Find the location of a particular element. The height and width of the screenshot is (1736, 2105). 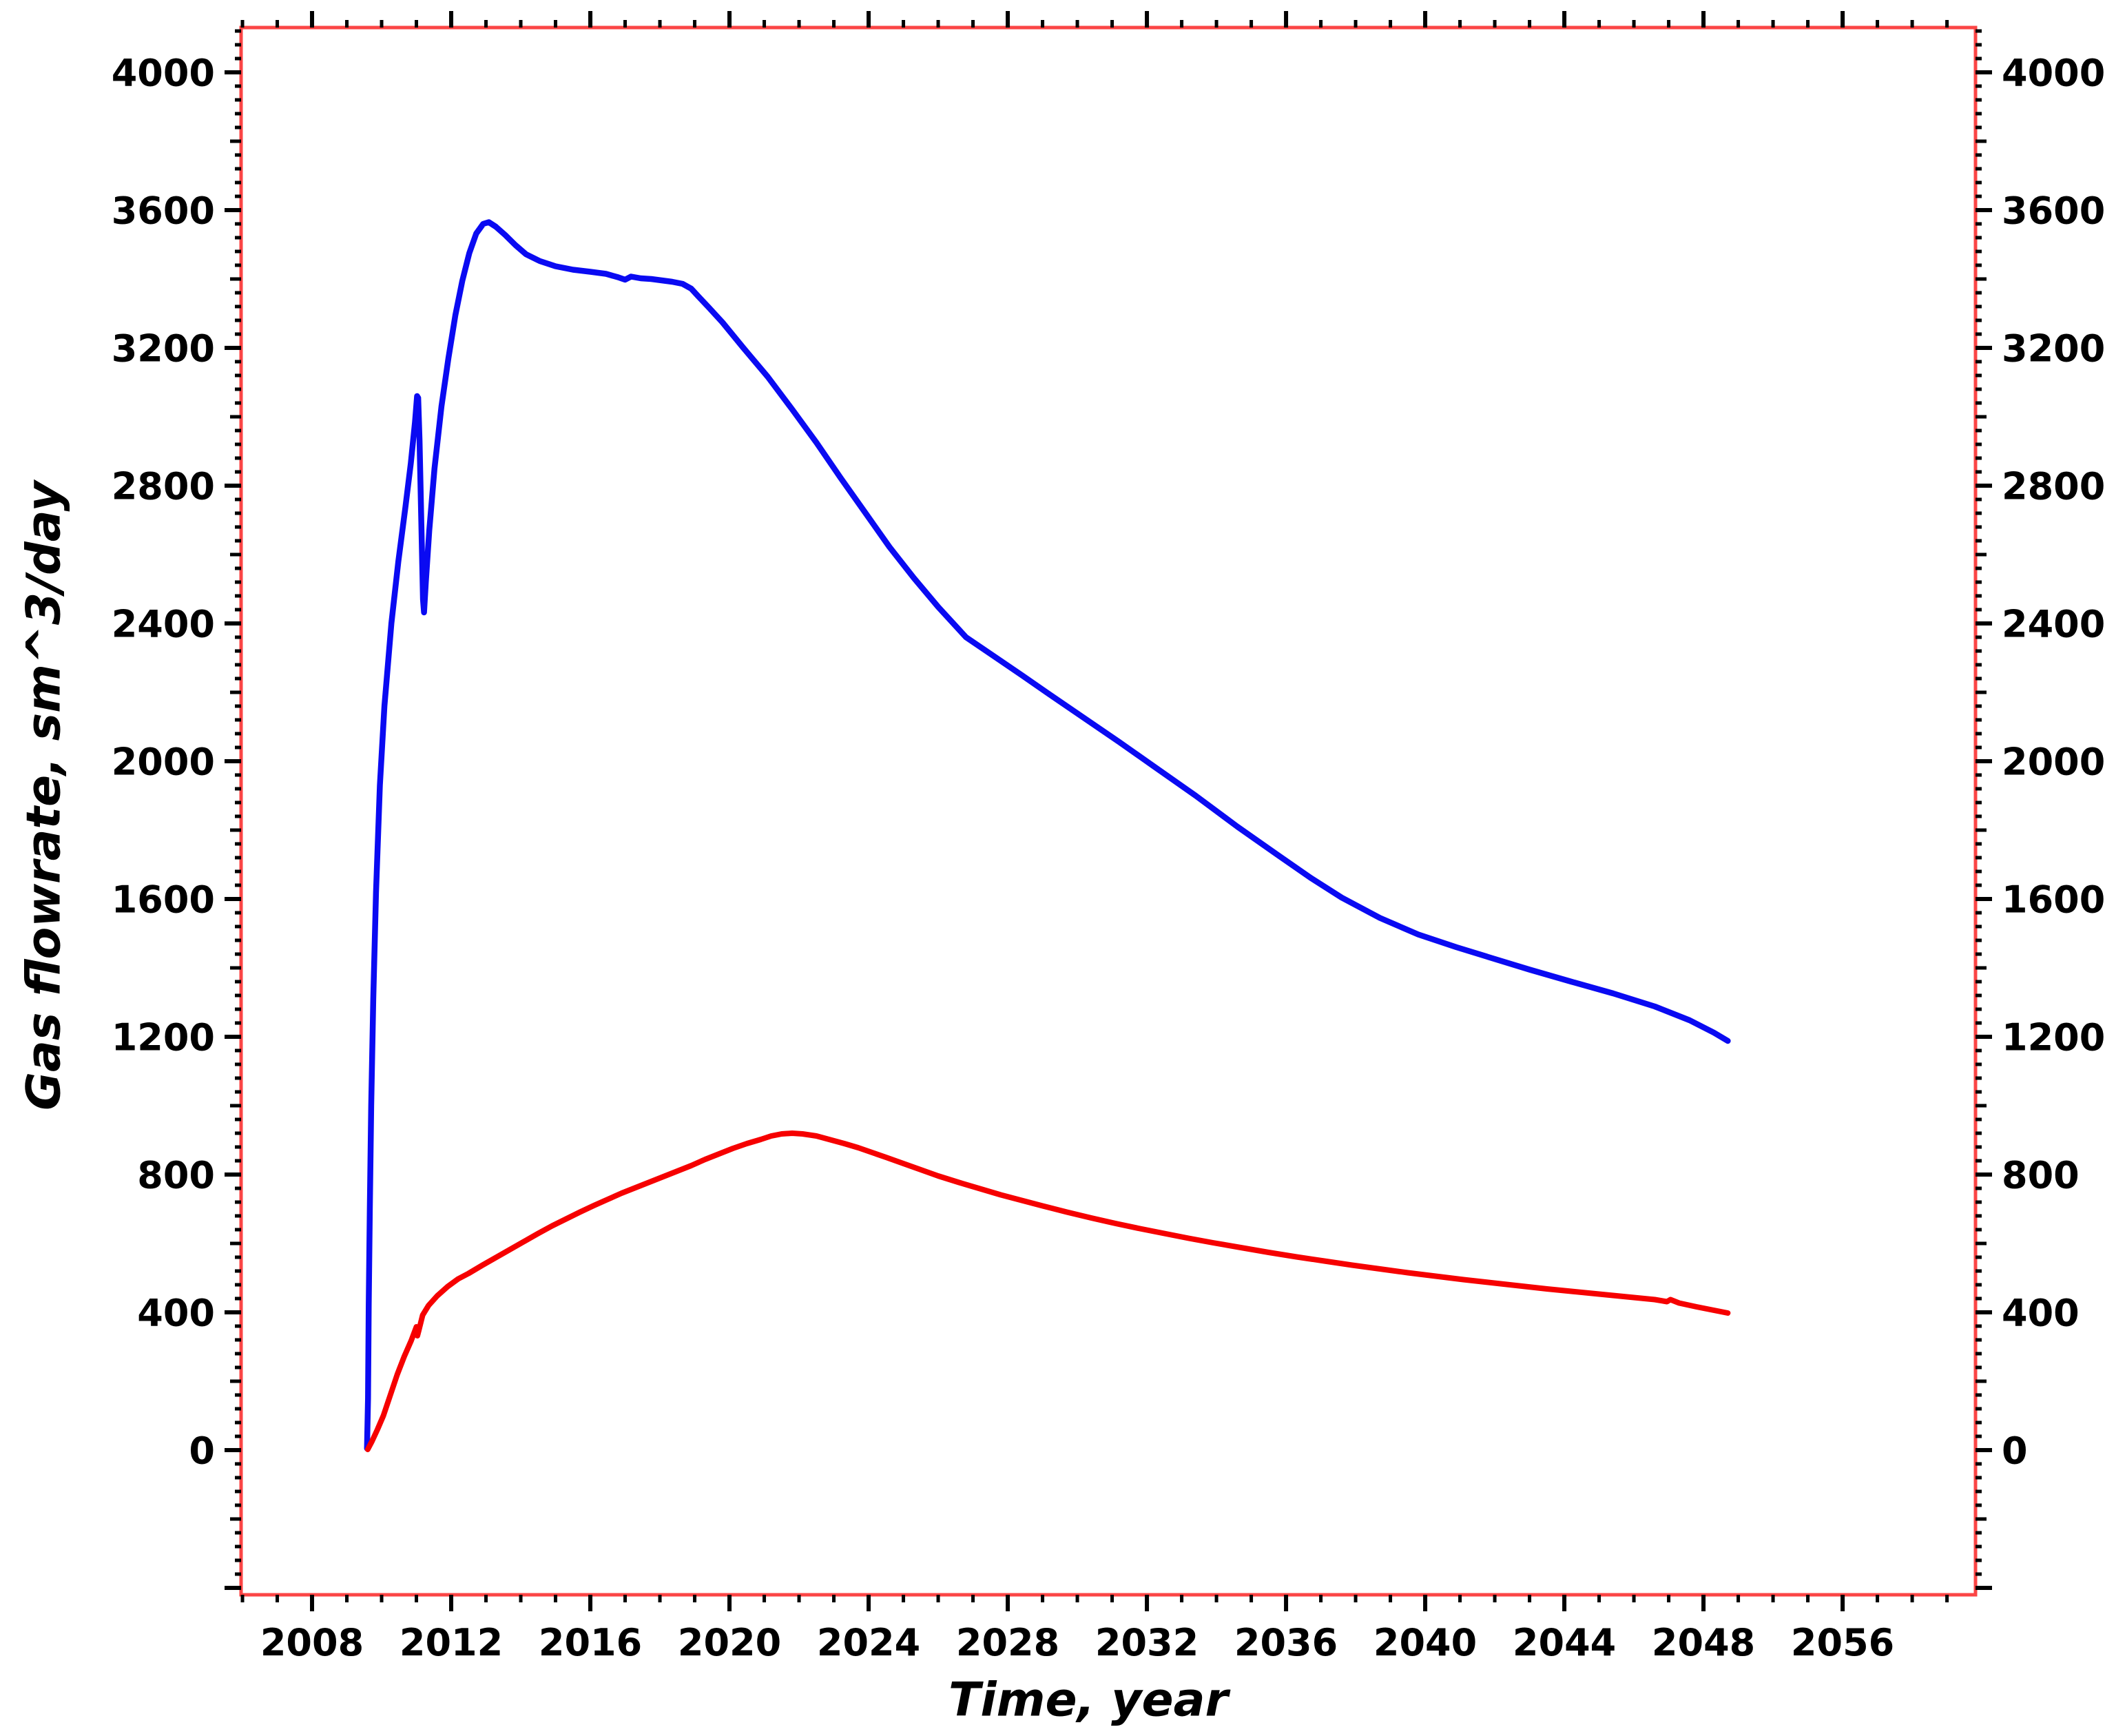

y-tick-label-right: 4000 is located at coordinates (2053, 72).